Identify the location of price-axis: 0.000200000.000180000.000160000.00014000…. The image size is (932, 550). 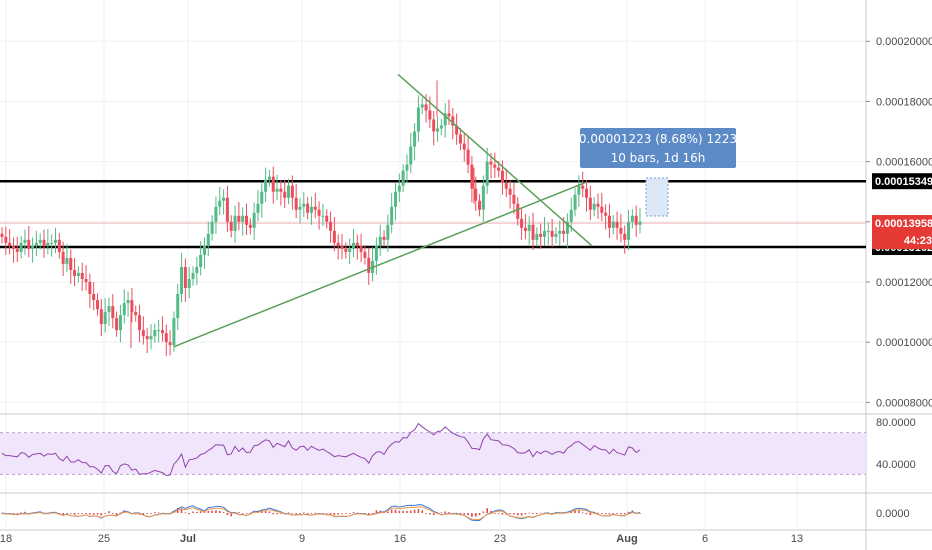
(899, 222).